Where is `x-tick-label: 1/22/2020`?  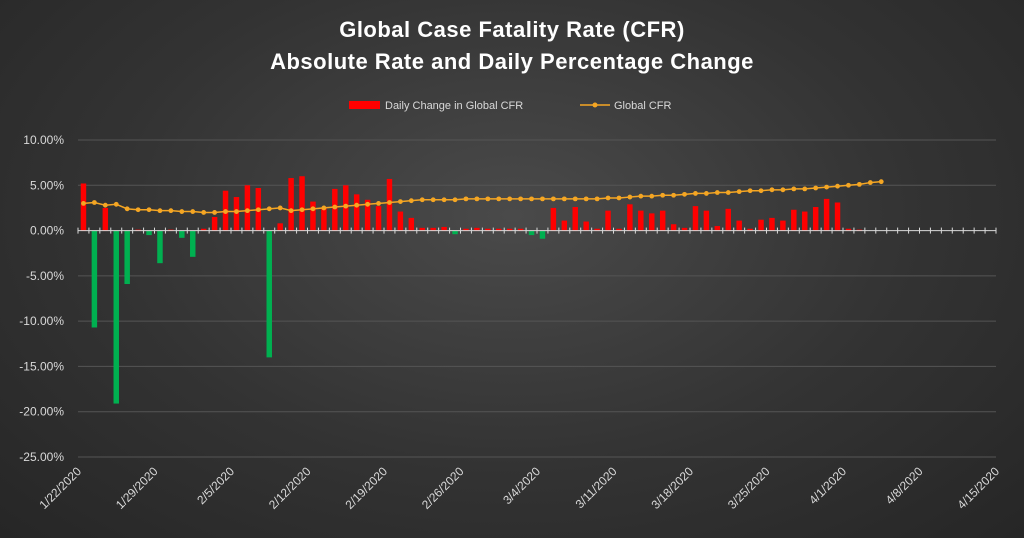
x-tick-label: 1/22/2020 is located at coordinates (60, 488).